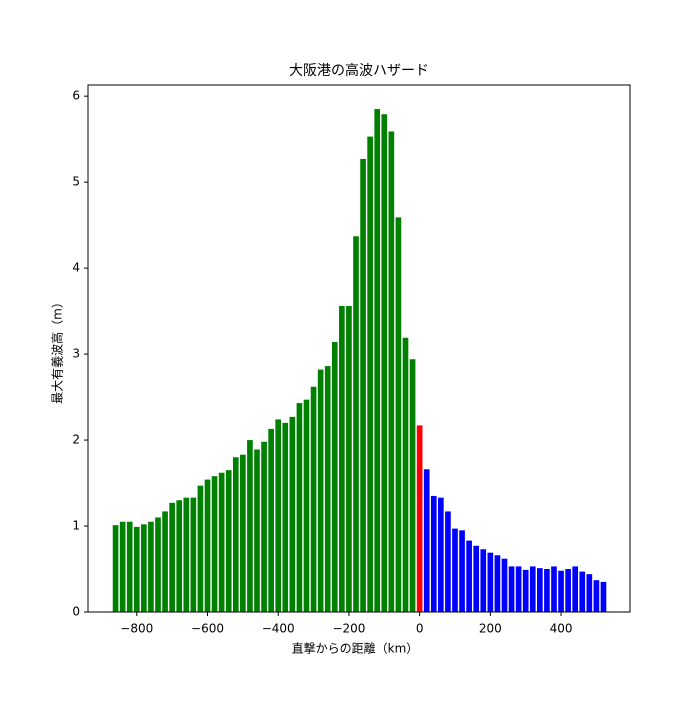 This screenshot has height=704, width=700. What do you see at coordinates (355, 648) in the screenshot?
I see `x-axis-label: 直撃からの距離（km）` at bounding box center [355, 648].